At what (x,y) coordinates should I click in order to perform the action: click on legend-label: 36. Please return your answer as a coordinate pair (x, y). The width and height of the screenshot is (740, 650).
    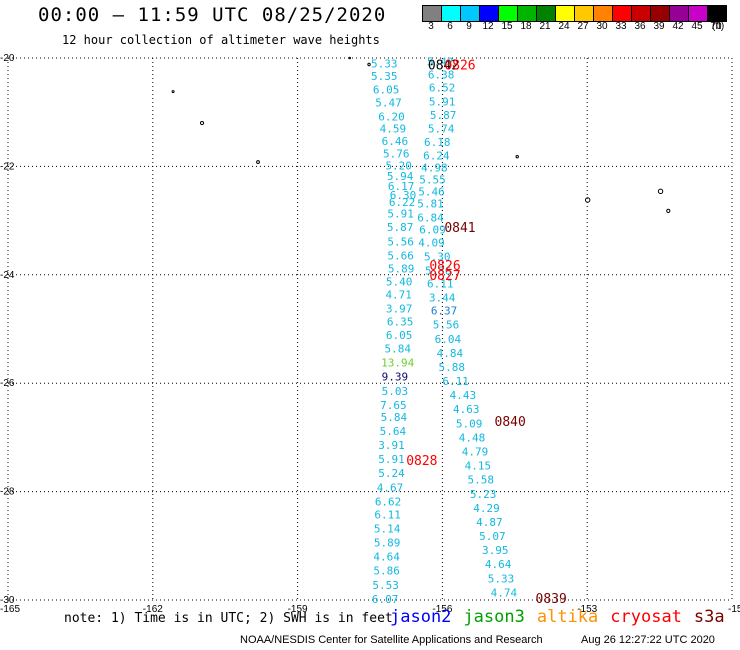
    Looking at the image, I should click on (640, 26).